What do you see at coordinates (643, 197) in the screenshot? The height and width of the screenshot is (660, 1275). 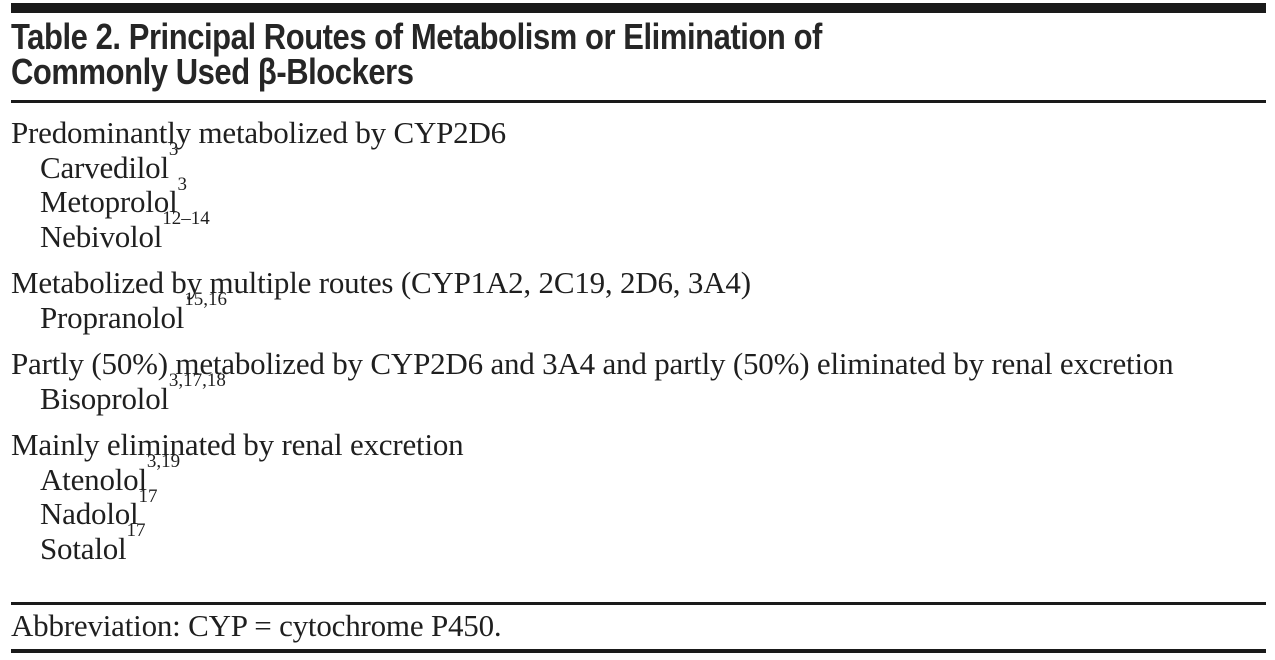 I see `drug-item: Metoprolol3` at bounding box center [643, 197].